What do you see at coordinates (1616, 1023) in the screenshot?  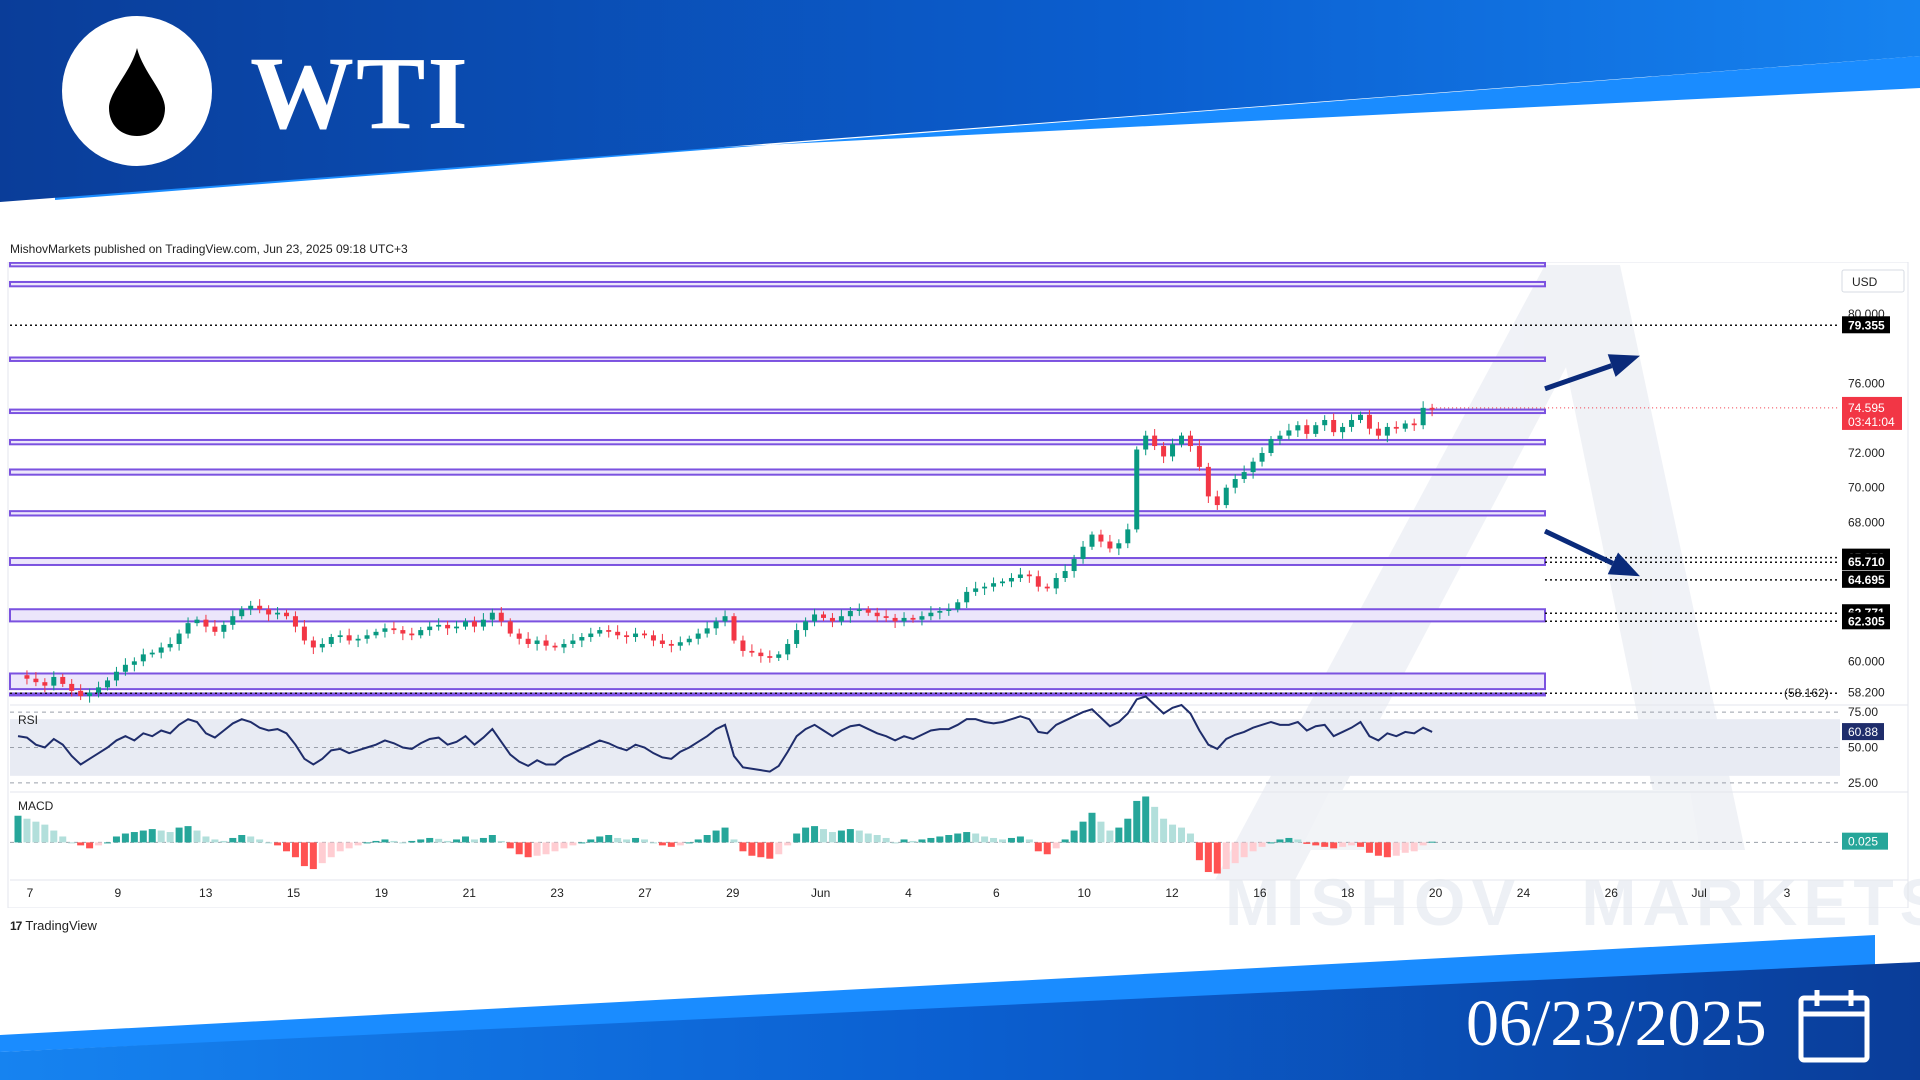 I see `footer-date: 06/23/2025` at bounding box center [1616, 1023].